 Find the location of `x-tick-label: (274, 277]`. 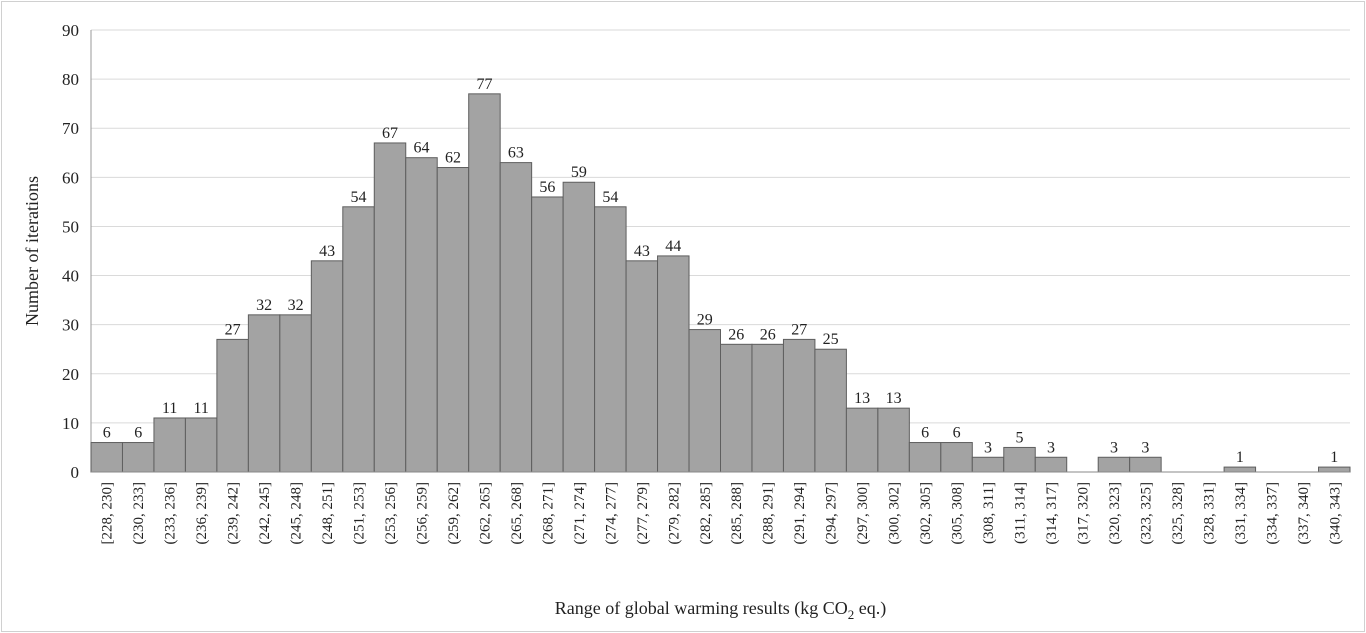

x-tick-label: (274, 277] is located at coordinates (611, 513).